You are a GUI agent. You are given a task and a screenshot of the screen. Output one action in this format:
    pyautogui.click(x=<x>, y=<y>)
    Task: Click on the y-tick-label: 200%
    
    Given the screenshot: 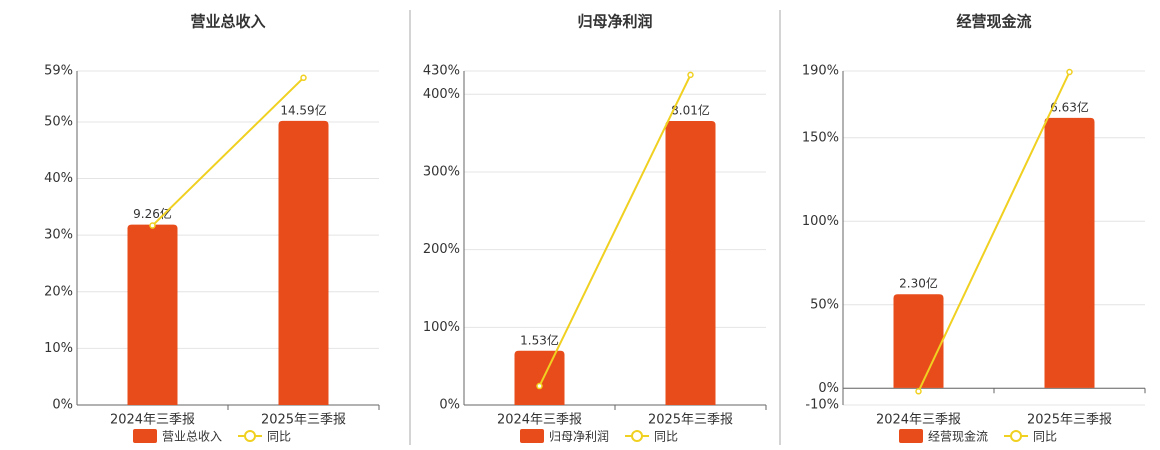 What is the action you would take?
    pyautogui.click(x=441, y=249)
    